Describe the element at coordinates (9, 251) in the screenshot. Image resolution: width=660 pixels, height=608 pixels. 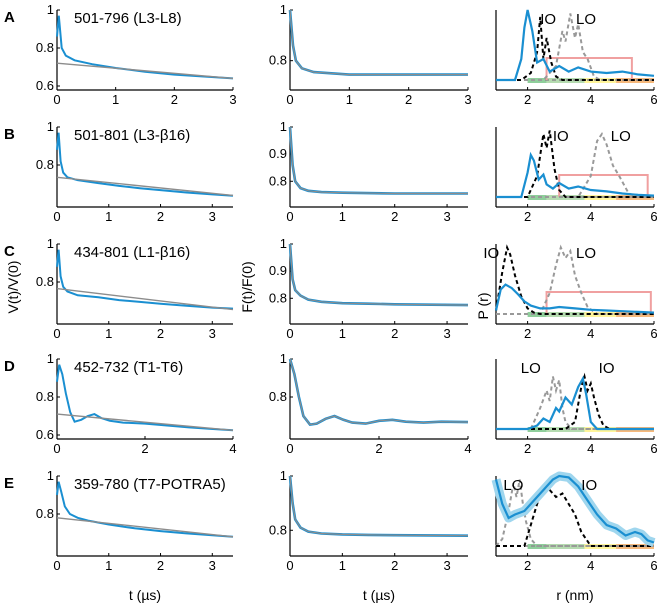
I see `panel-letter: C` at that location.